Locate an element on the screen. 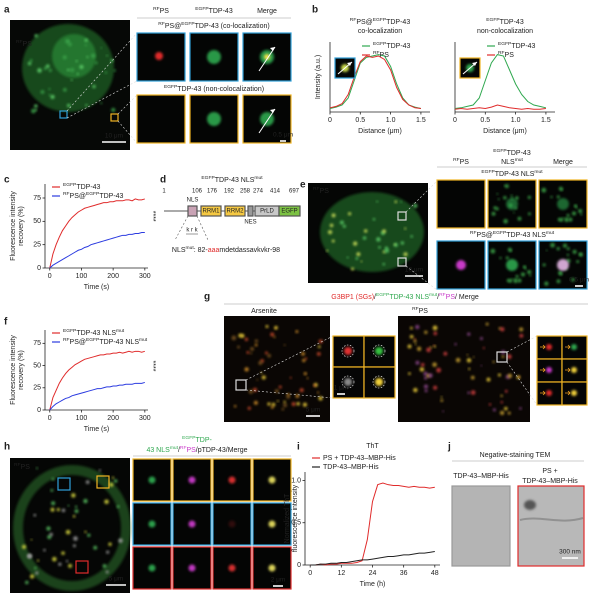 The width and height of the screenshot is (589, 597). column-header: RFPS is located at coordinates (161, 10).